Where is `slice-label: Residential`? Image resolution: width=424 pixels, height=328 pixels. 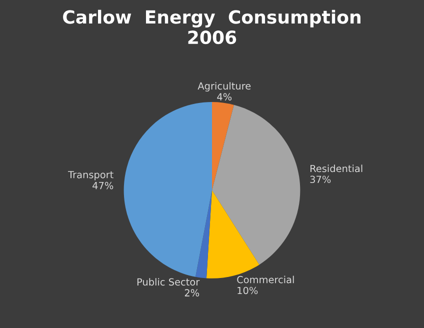 slice-label: Residential is located at coordinates (336, 168).